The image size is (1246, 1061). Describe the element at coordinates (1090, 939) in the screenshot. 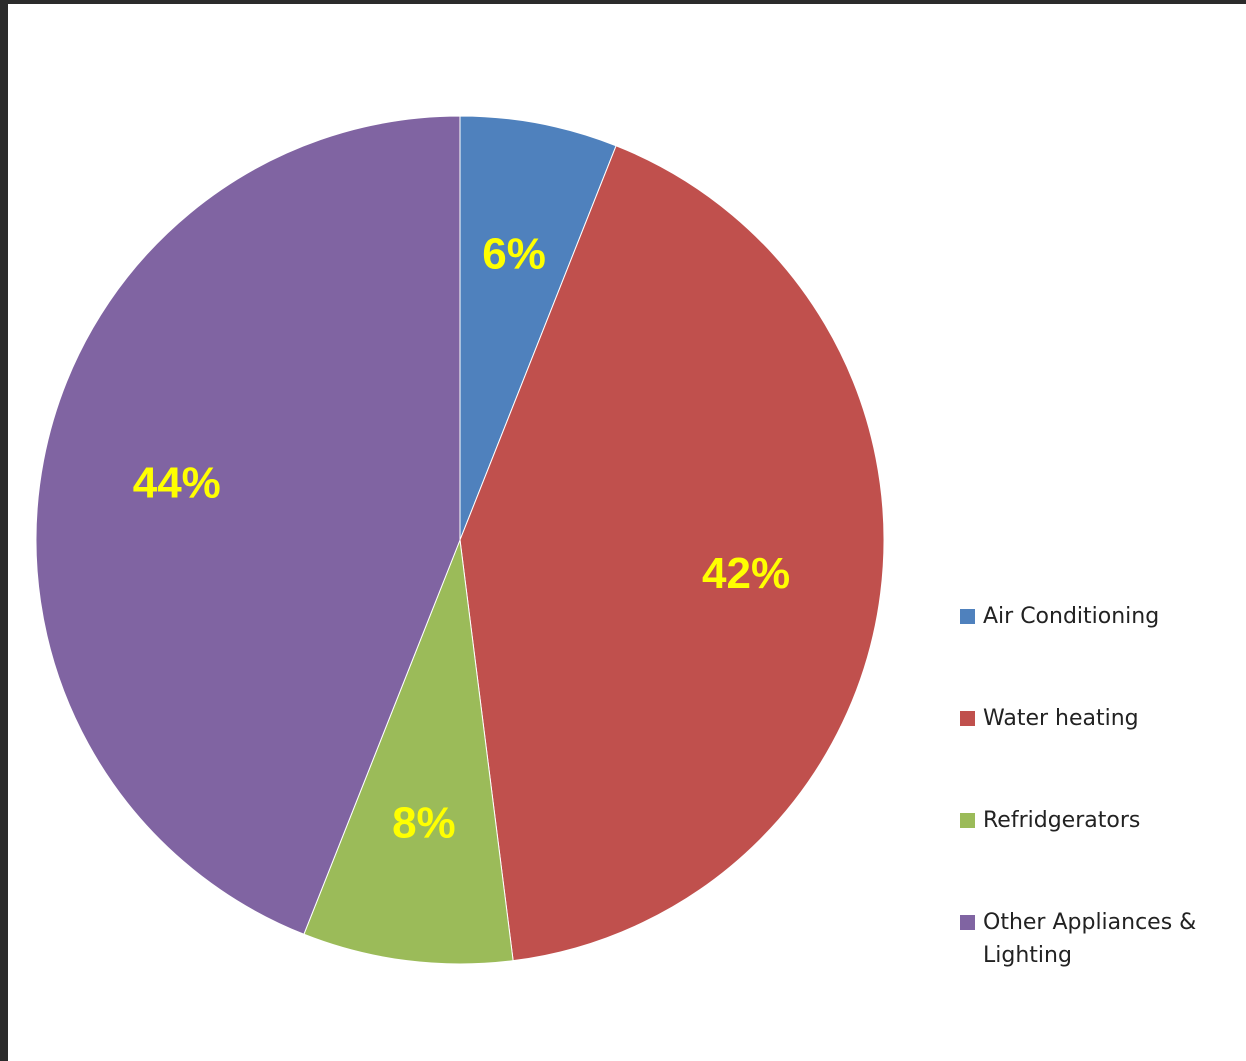

I see `legend-label-other-appliances-lighting: Other Appliances & Lighting` at that location.